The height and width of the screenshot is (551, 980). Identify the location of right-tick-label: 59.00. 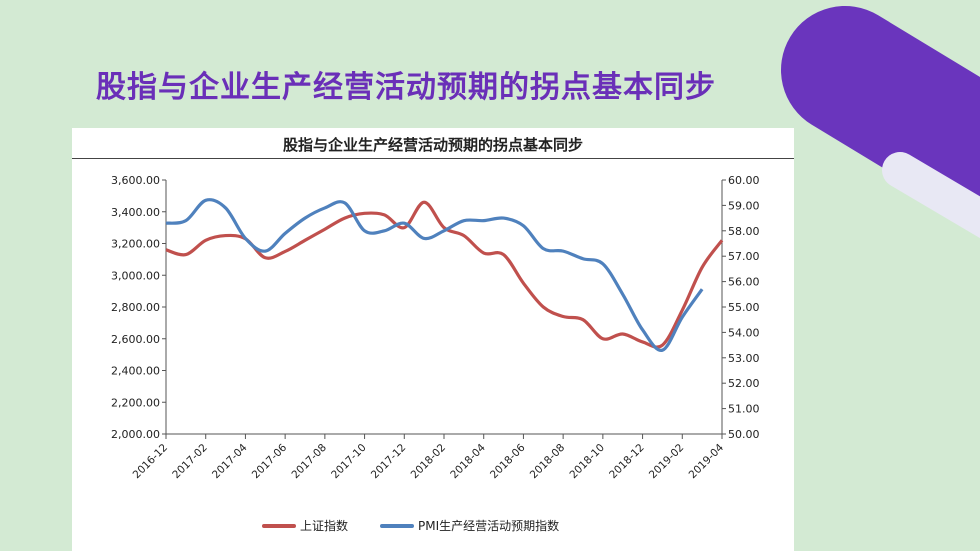
(744, 205).